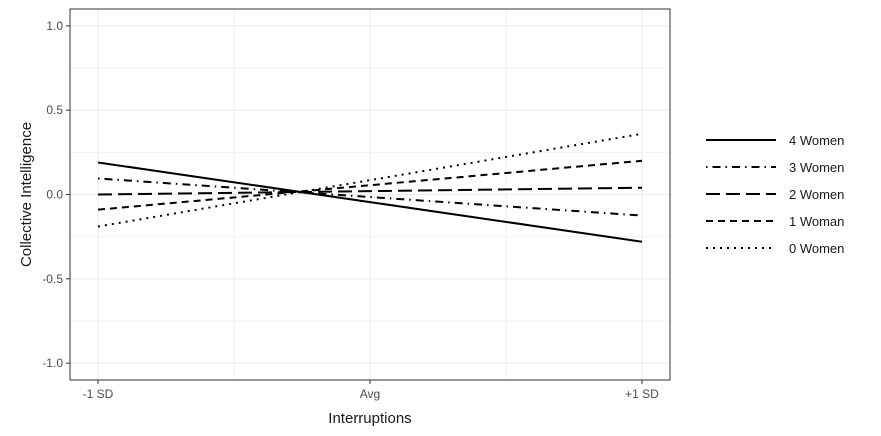 The image size is (881, 436). Describe the element at coordinates (775, 194) in the screenshot. I see `legend: 4 Women 3 Women 2 Women 1 Woman 0 Women` at that location.